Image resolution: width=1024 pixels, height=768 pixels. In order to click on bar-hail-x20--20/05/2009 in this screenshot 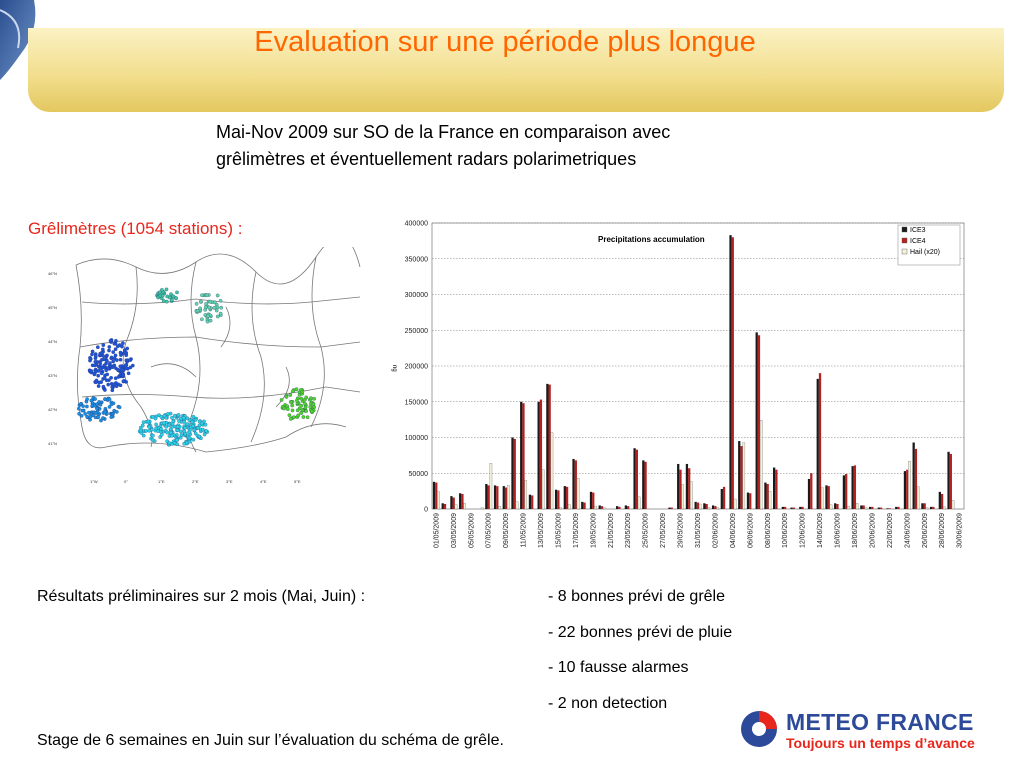, I will do `click(604, 508)`.